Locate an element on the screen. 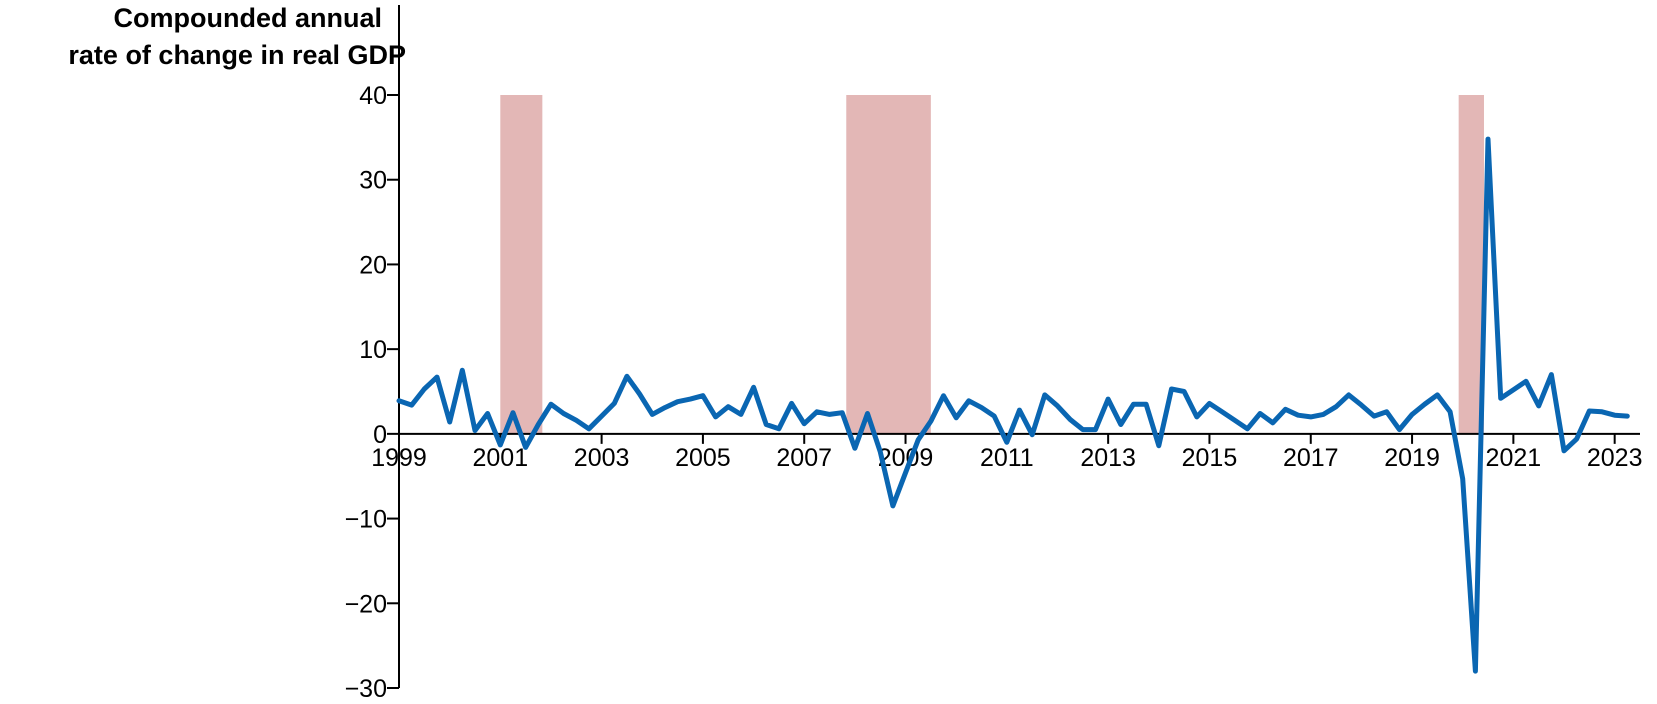 The width and height of the screenshot is (1657, 704). y-axis-label-line-2: rate of change in real GDP is located at coordinates (237, 55).